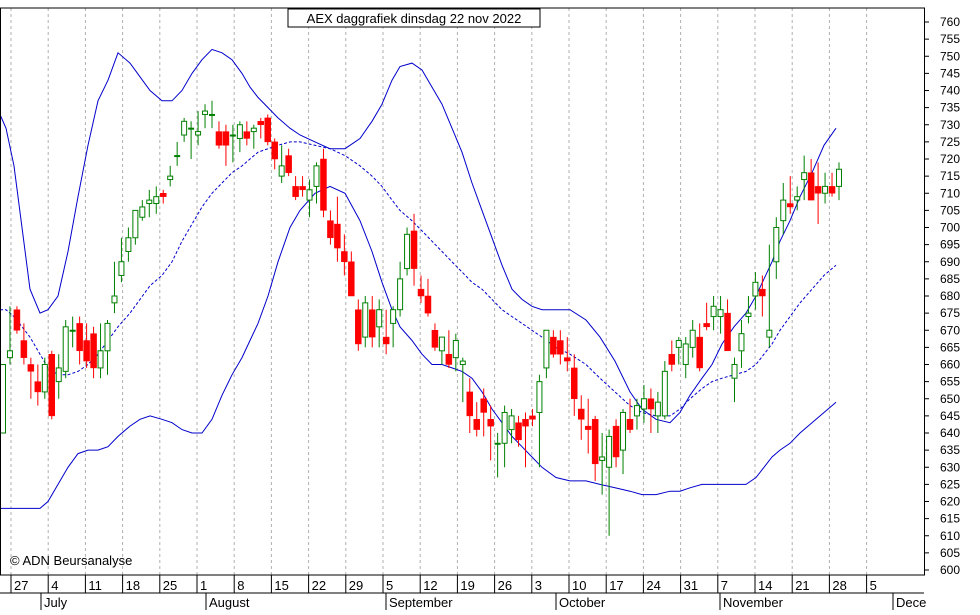  What do you see at coordinates (950, 22) in the screenshot?
I see `y-tick-label: 760` at bounding box center [950, 22].